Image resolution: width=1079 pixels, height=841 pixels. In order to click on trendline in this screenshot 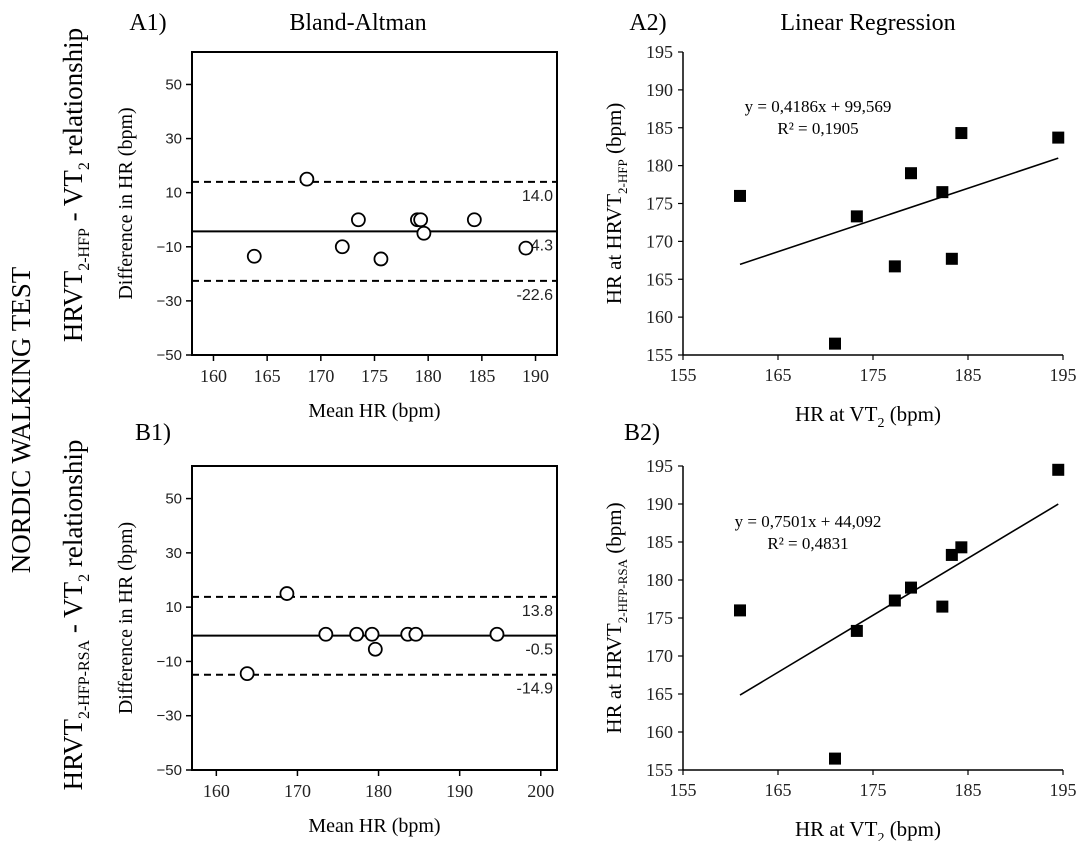, I will do `click(899, 211)`.